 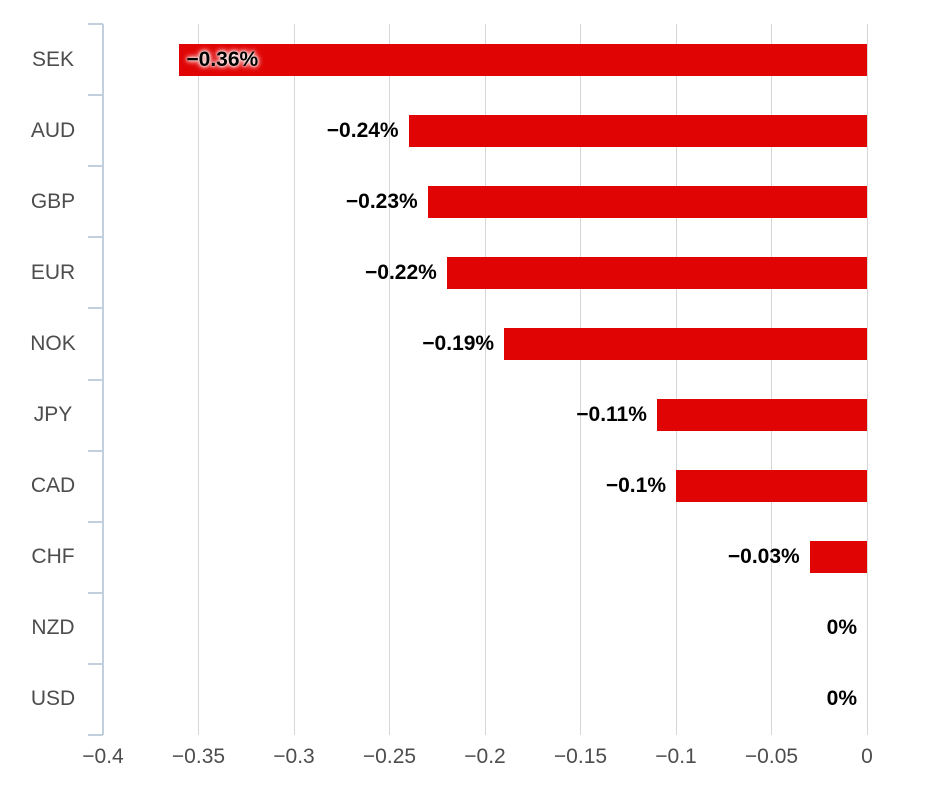 What do you see at coordinates (53, 343) in the screenshot?
I see `category-label-nok: NOK` at bounding box center [53, 343].